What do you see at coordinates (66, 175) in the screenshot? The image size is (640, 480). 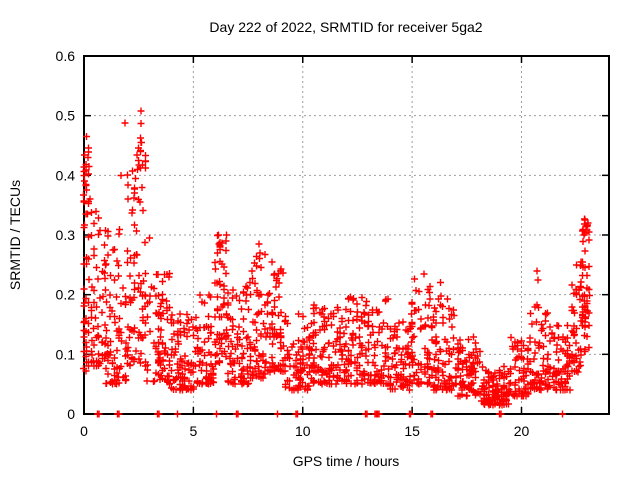 I see `y-tick-label: 0.4` at bounding box center [66, 175].